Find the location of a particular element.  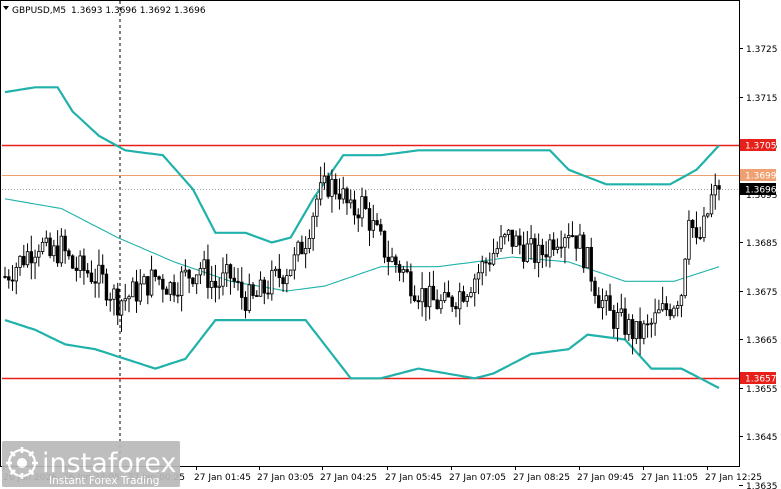

chart-header: GBPUSD,M5 1.3693 1.3696 1.3692 1.3696 is located at coordinates (104, 11).